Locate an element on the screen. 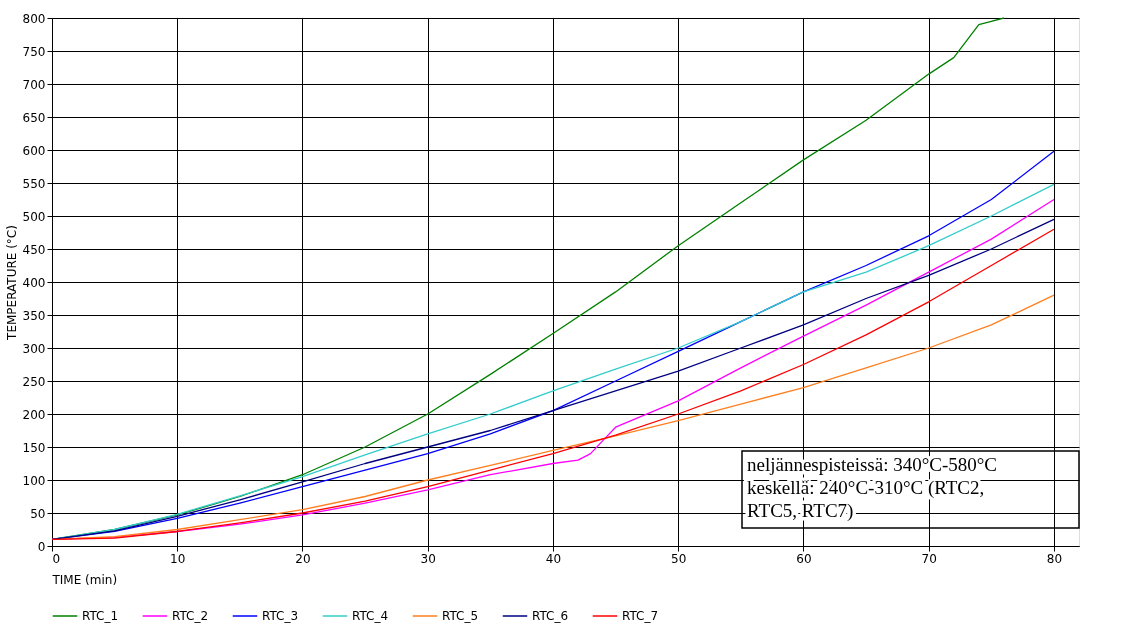 This screenshot has width=1139, height=634. y-tick-label: 750 is located at coordinates (34, 51).